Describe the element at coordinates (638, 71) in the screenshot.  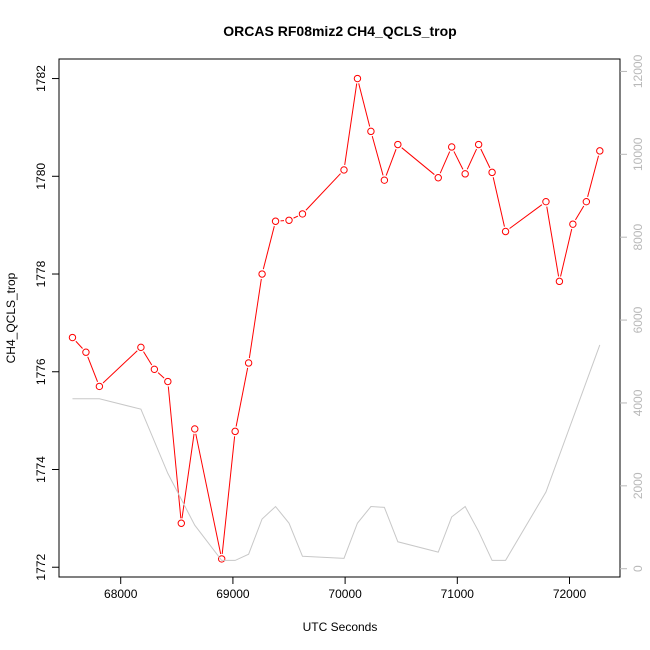
I see `y2-tick-label: 12000` at that location.